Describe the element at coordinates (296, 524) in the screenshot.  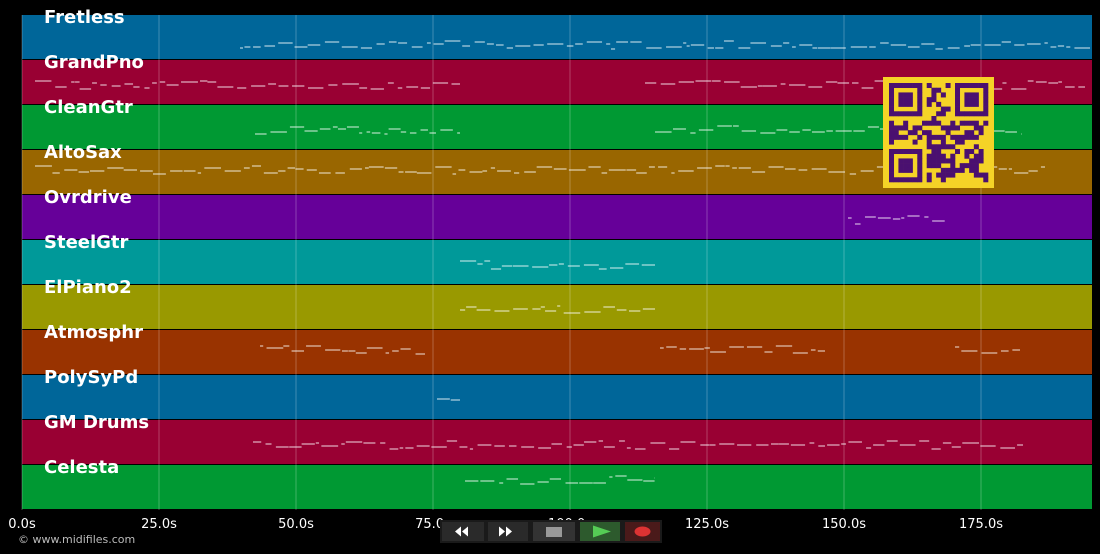
I see `tick-label: 50.0s` at that location.